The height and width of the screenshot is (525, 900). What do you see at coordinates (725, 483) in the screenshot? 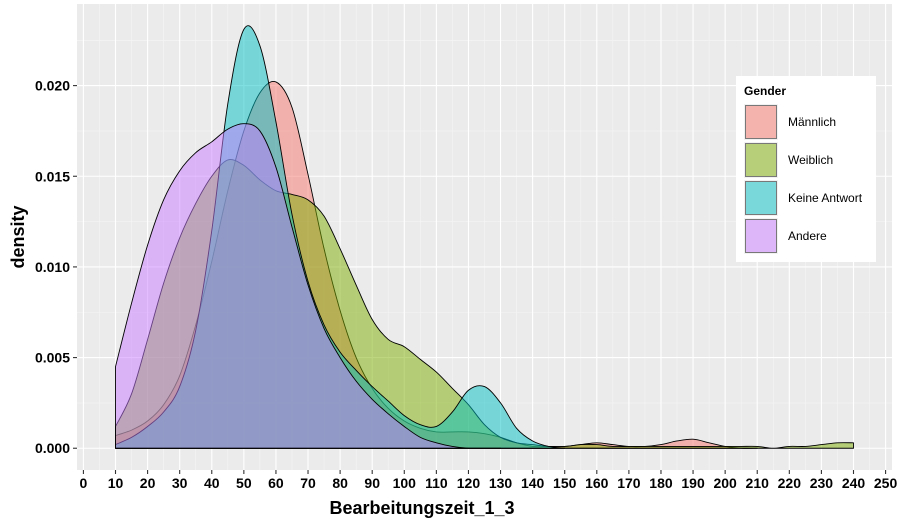
I see `x-tick-label: 200` at bounding box center [725, 483].